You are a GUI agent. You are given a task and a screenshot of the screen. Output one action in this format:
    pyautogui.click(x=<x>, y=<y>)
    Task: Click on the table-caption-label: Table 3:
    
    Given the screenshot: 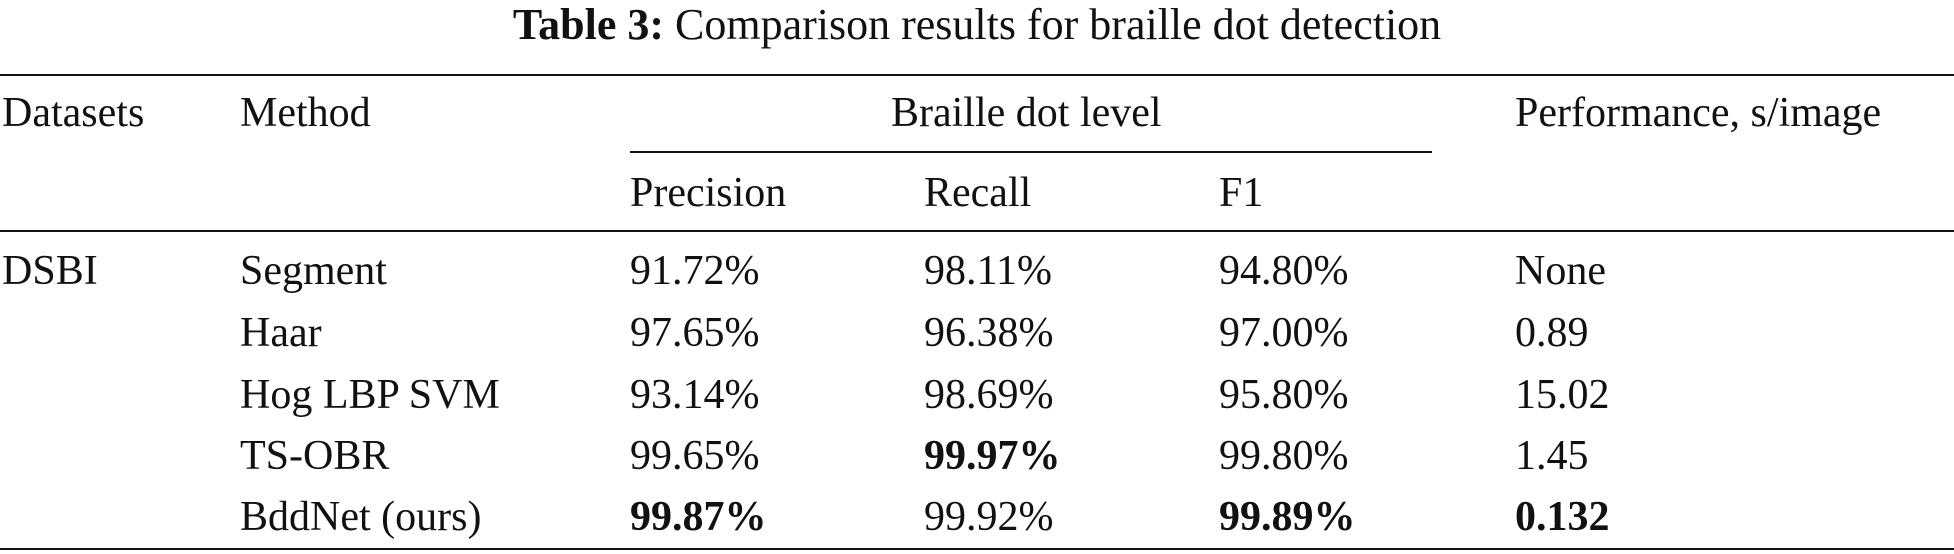 What is the action you would take?
    pyautogui.click(x=588, y=24)
    